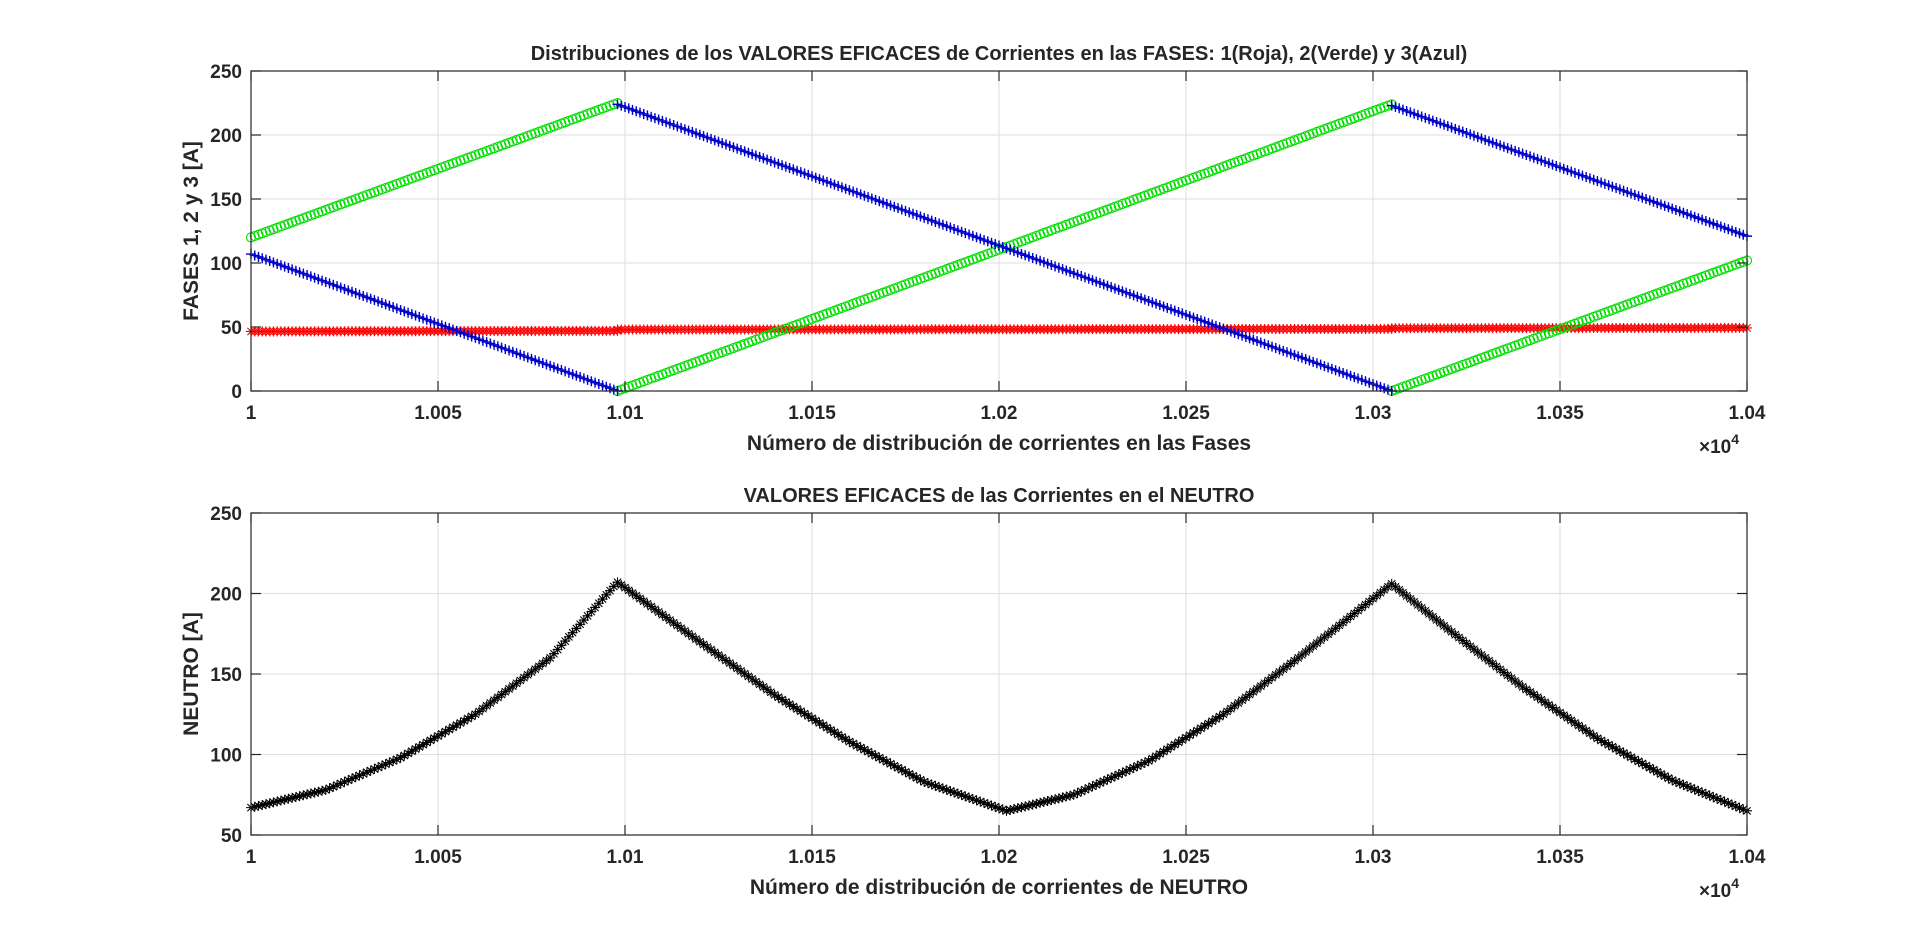 The height and width of the screenshot is (934, 1920). I want to click on neutral-y-axis-label: NEUTRO [A], so click(191, 674).